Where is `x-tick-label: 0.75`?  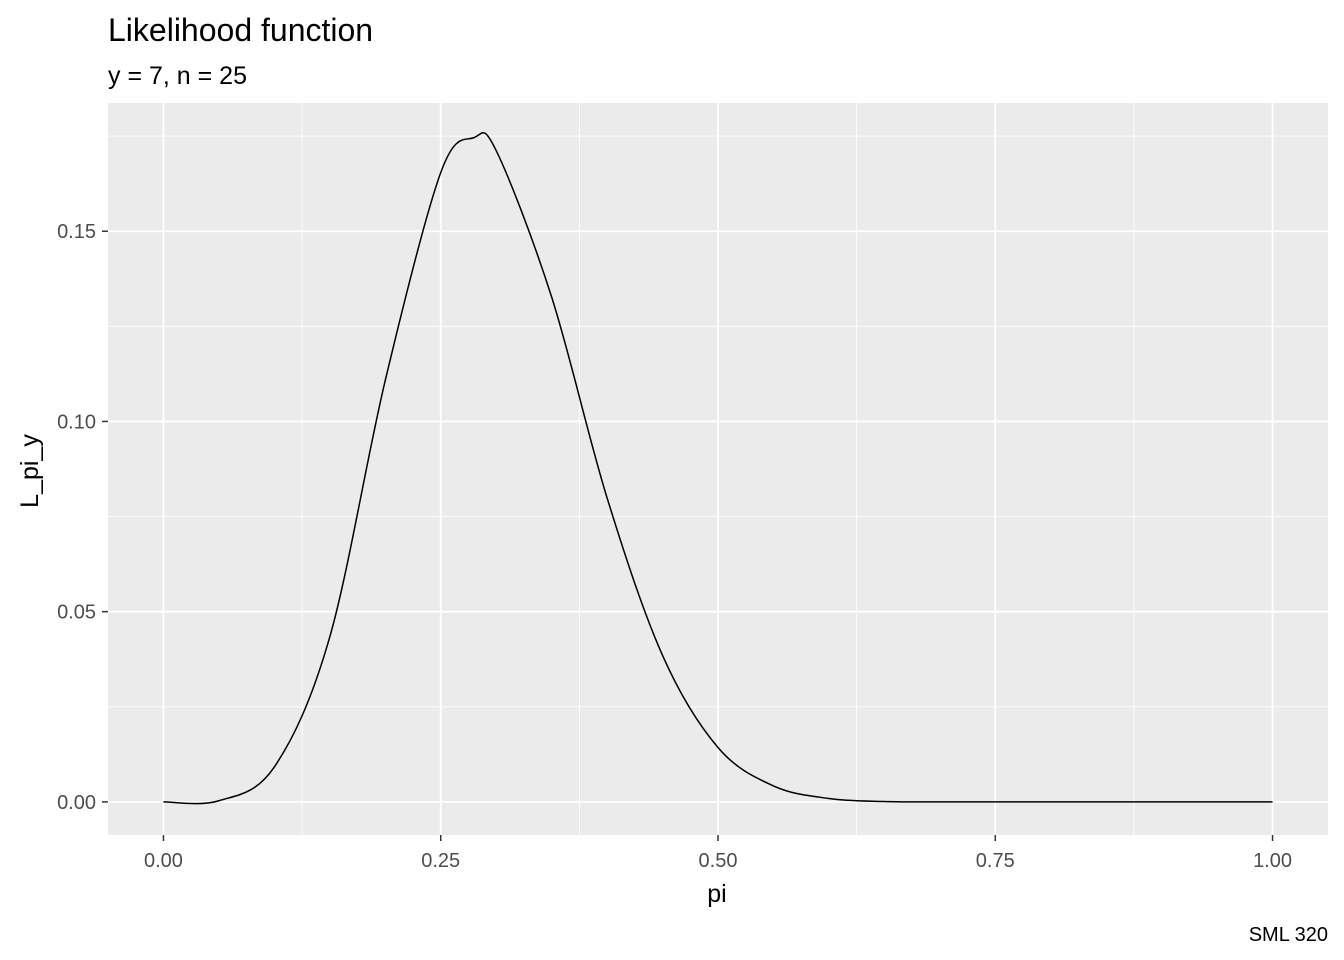
x-tick-label: 0.75 is located at coordinates (995, 861).